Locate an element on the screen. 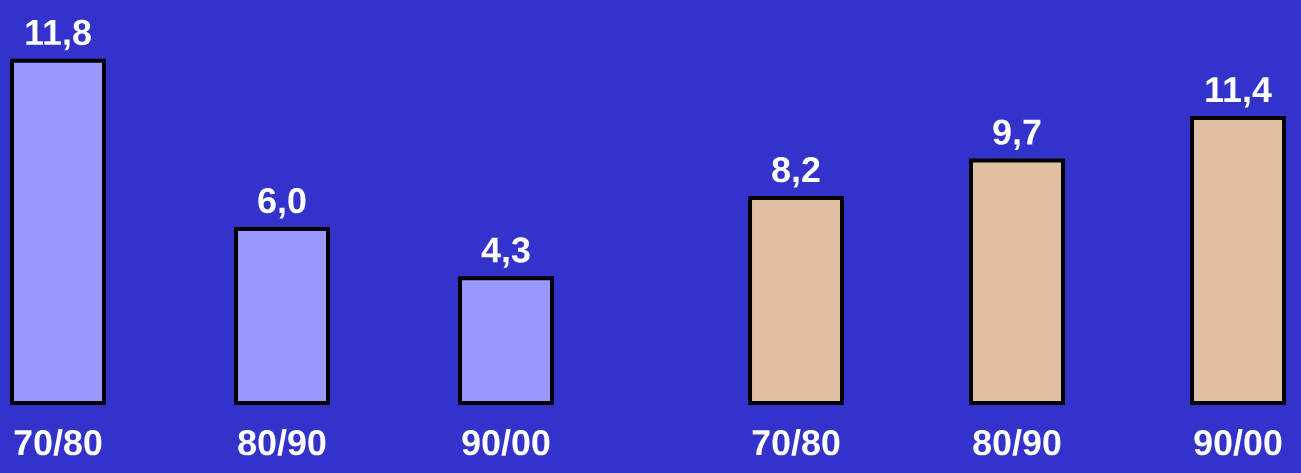  data-label: 9,7 is located at coordinates (1017, 135).